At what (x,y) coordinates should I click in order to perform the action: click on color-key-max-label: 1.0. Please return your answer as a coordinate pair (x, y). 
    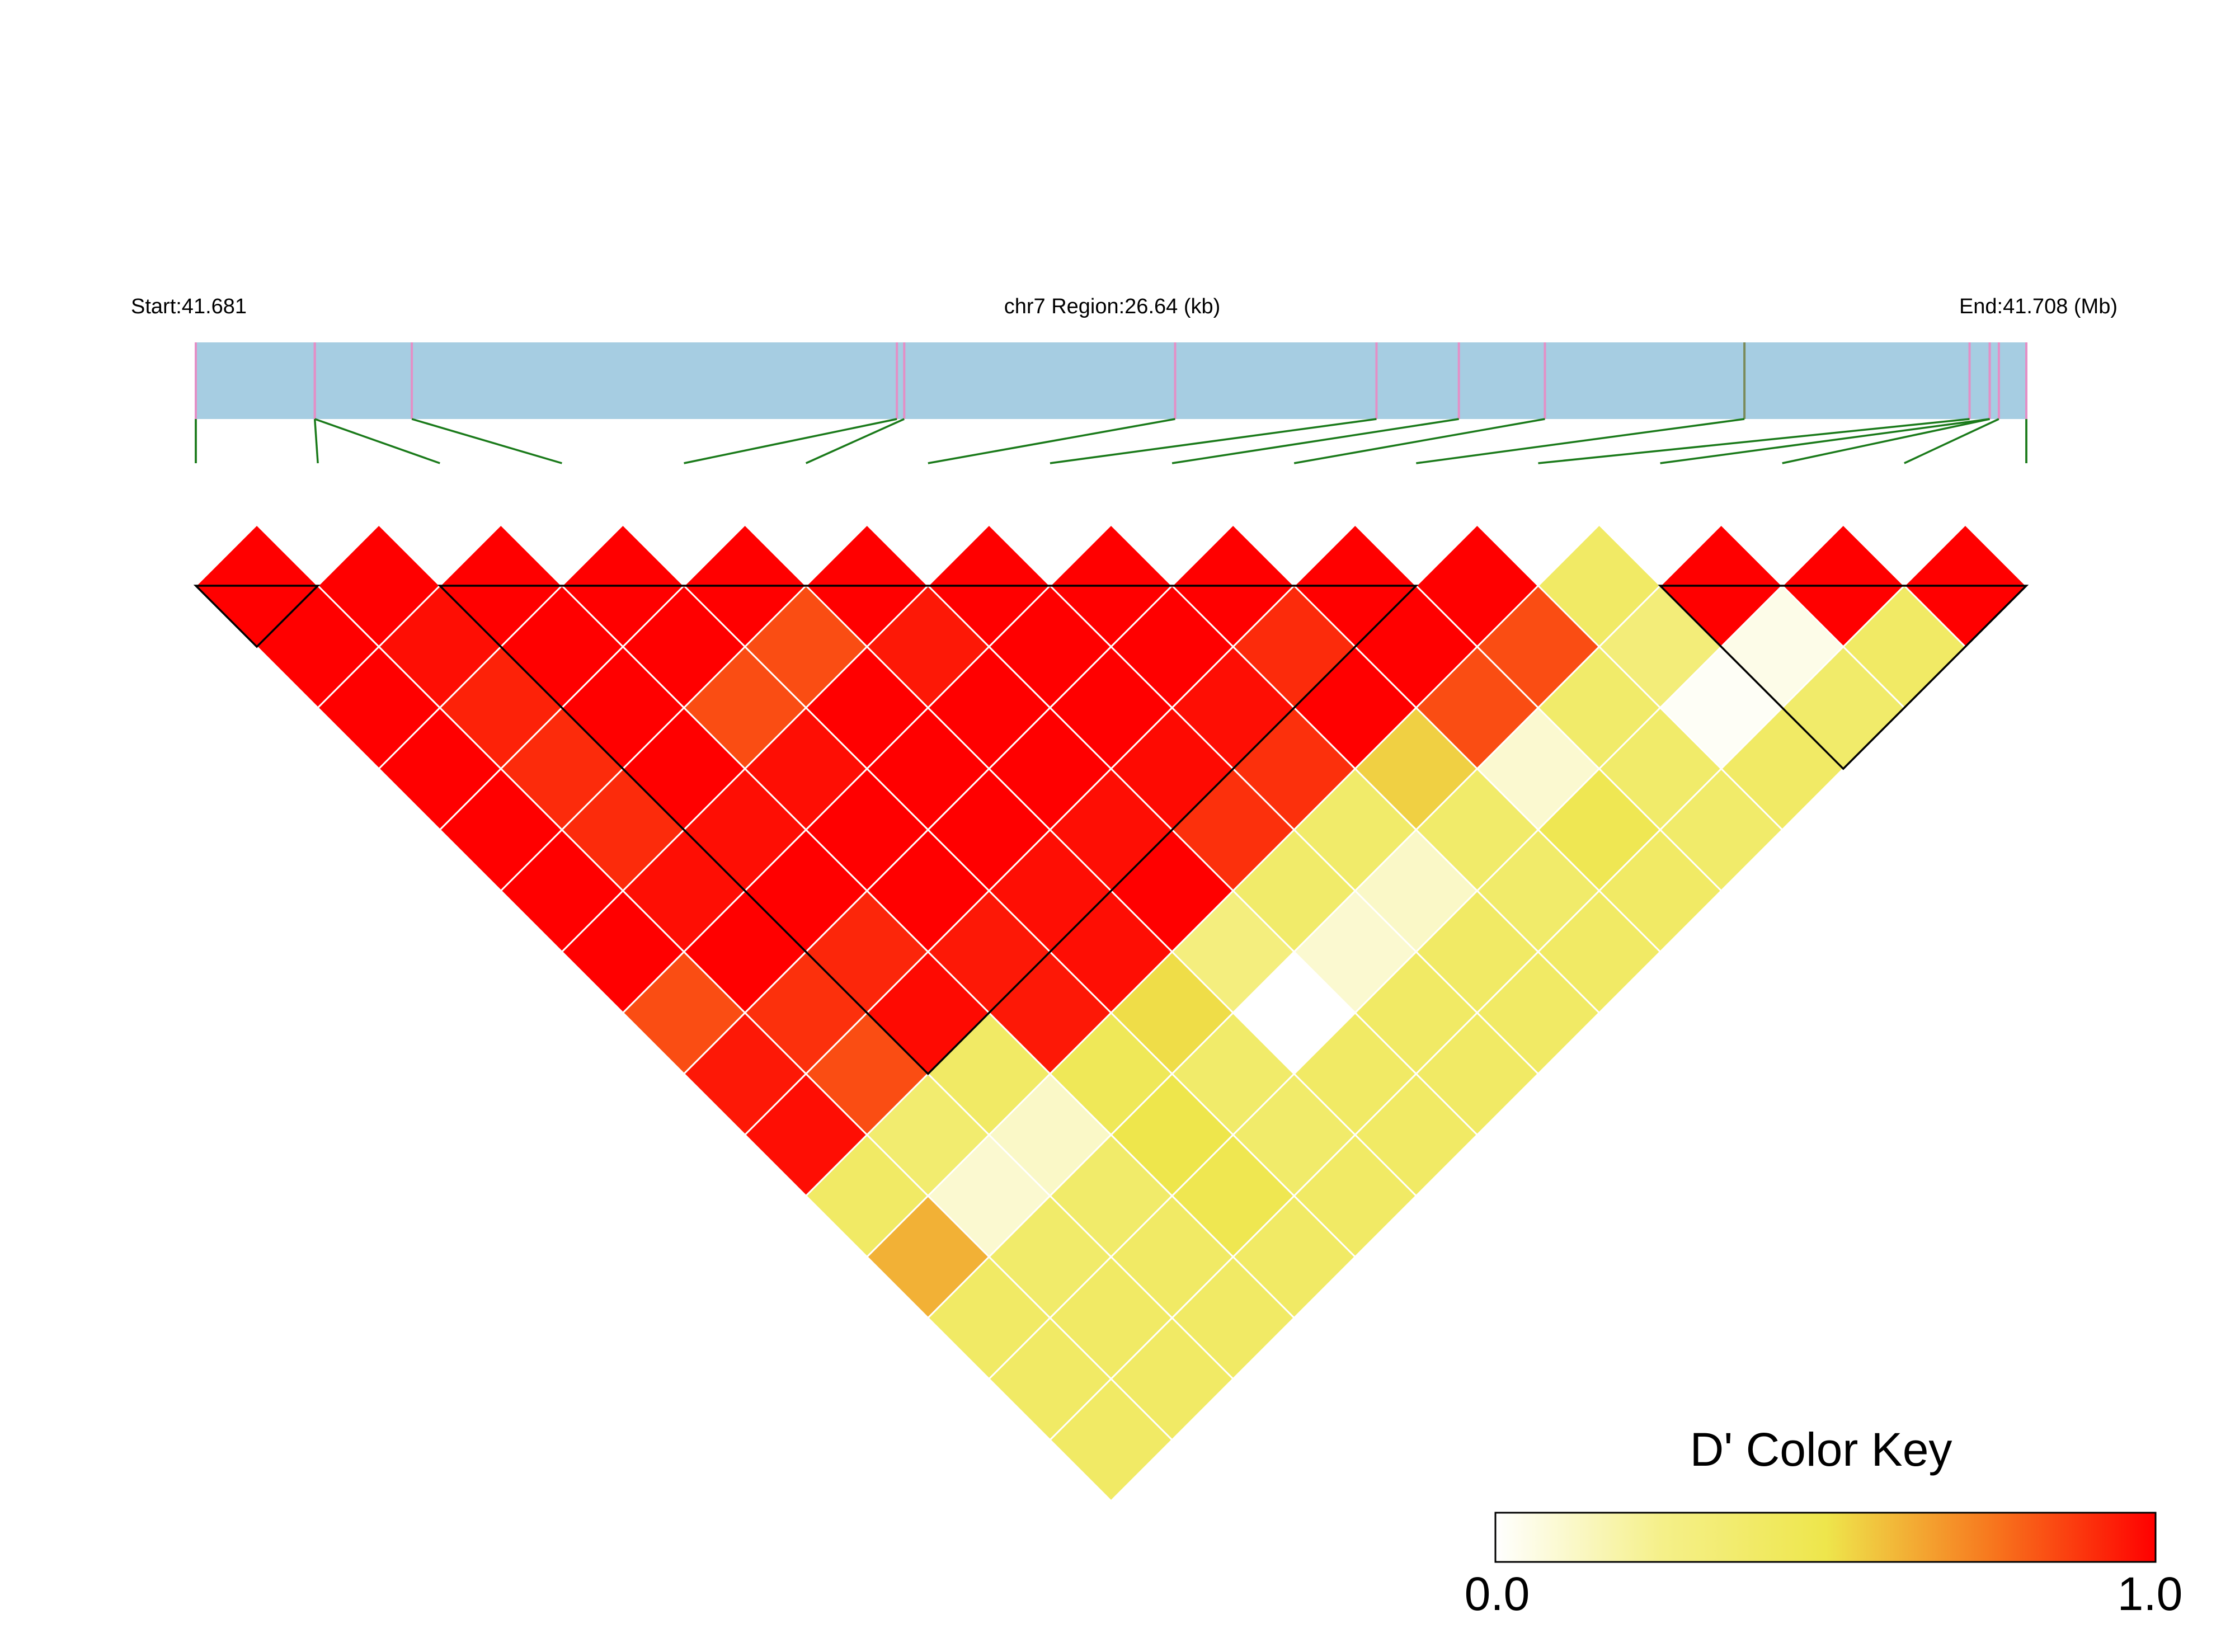
    Looking at the image, I should click on (2150, 1594).